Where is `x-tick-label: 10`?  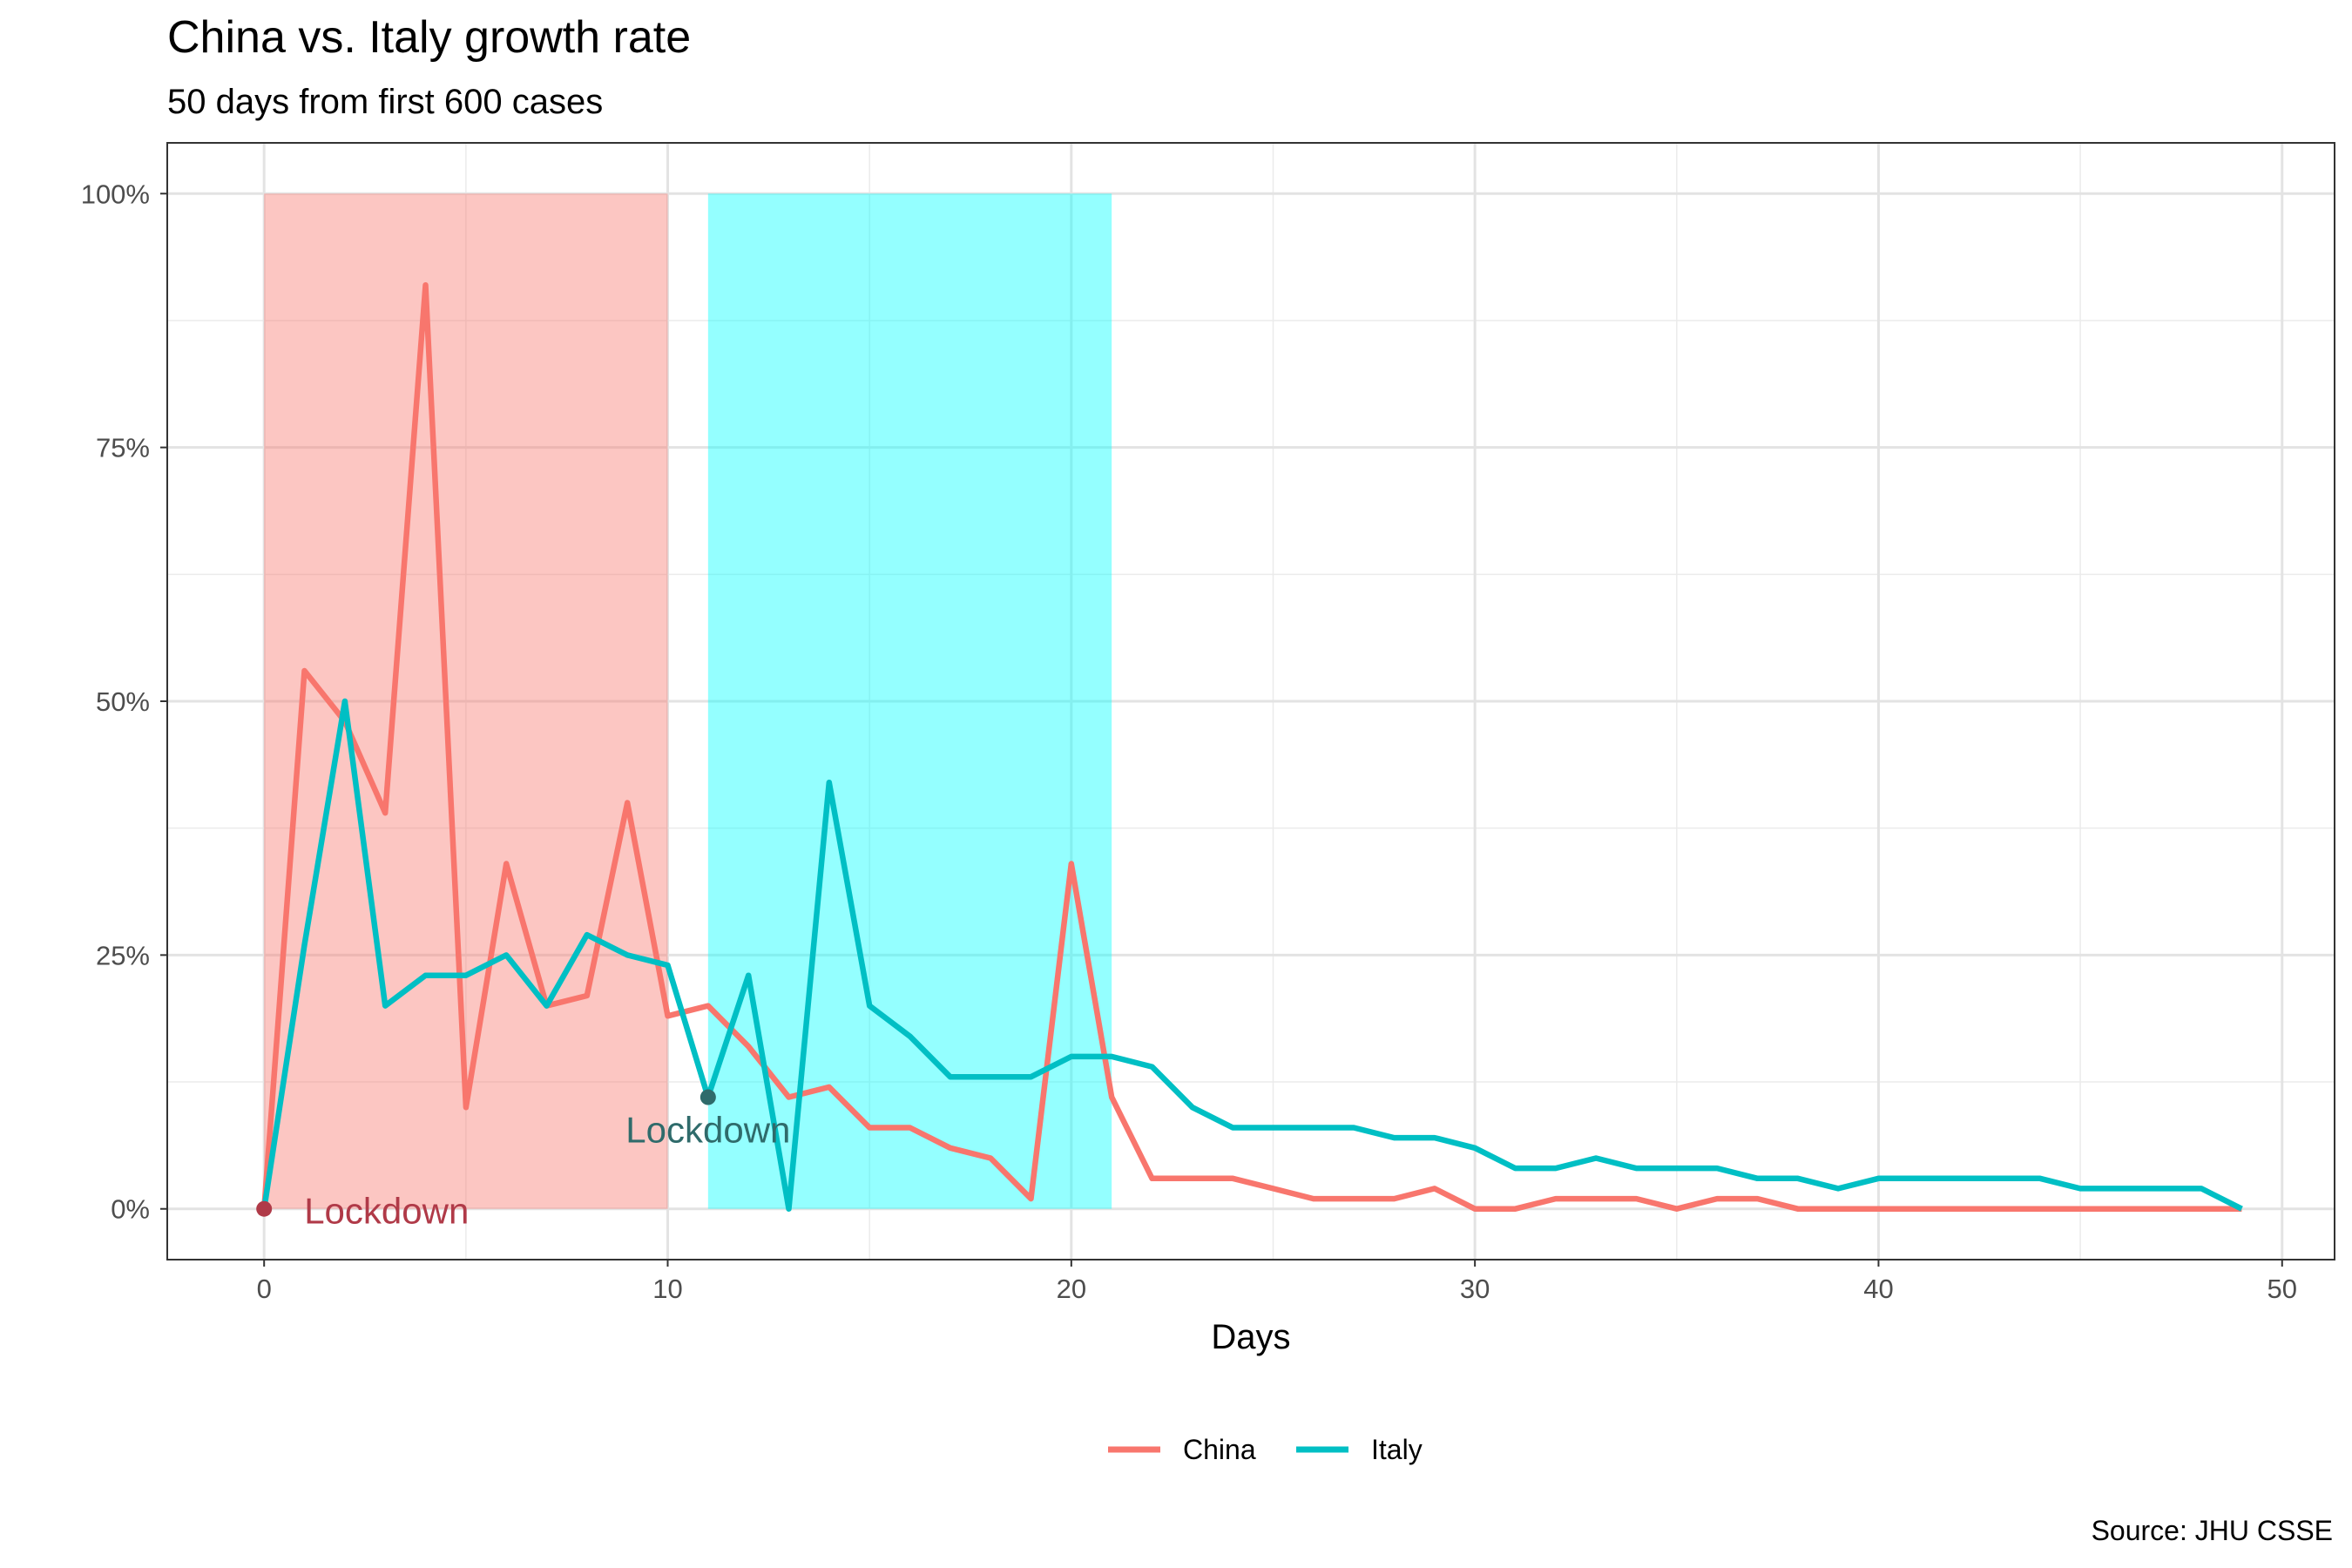 x-tick-label: 10 is located at coordinates (667, 1289).